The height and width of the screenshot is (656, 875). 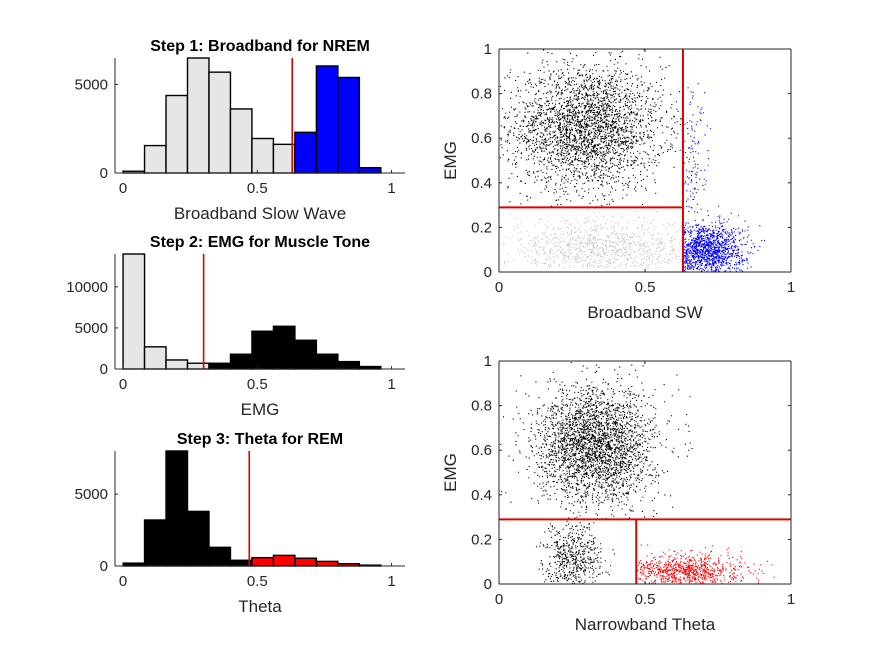 What do you see at coordinates (645, 624) in the screenshot?
I see `x-axis-label: Narrowband Theta` at bounding box center [645, 624].